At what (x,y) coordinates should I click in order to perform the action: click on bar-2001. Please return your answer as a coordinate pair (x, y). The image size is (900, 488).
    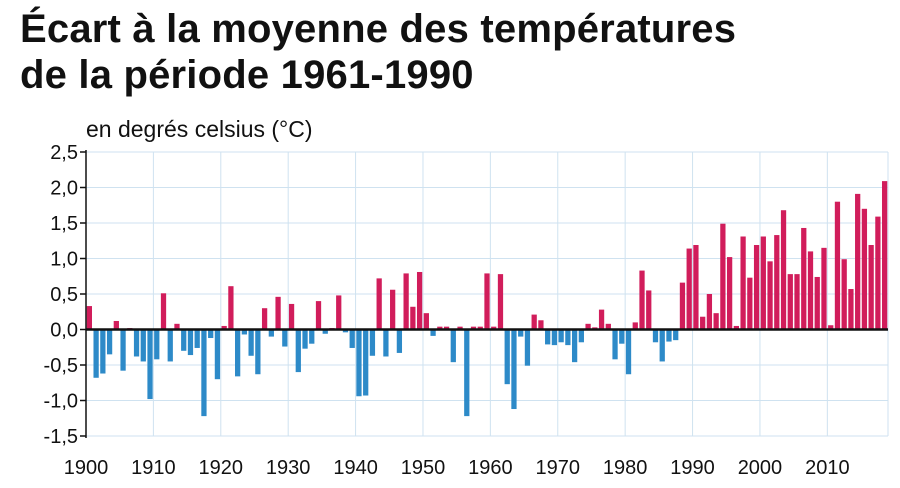
    Looking at the image, I should click on (770, 295).